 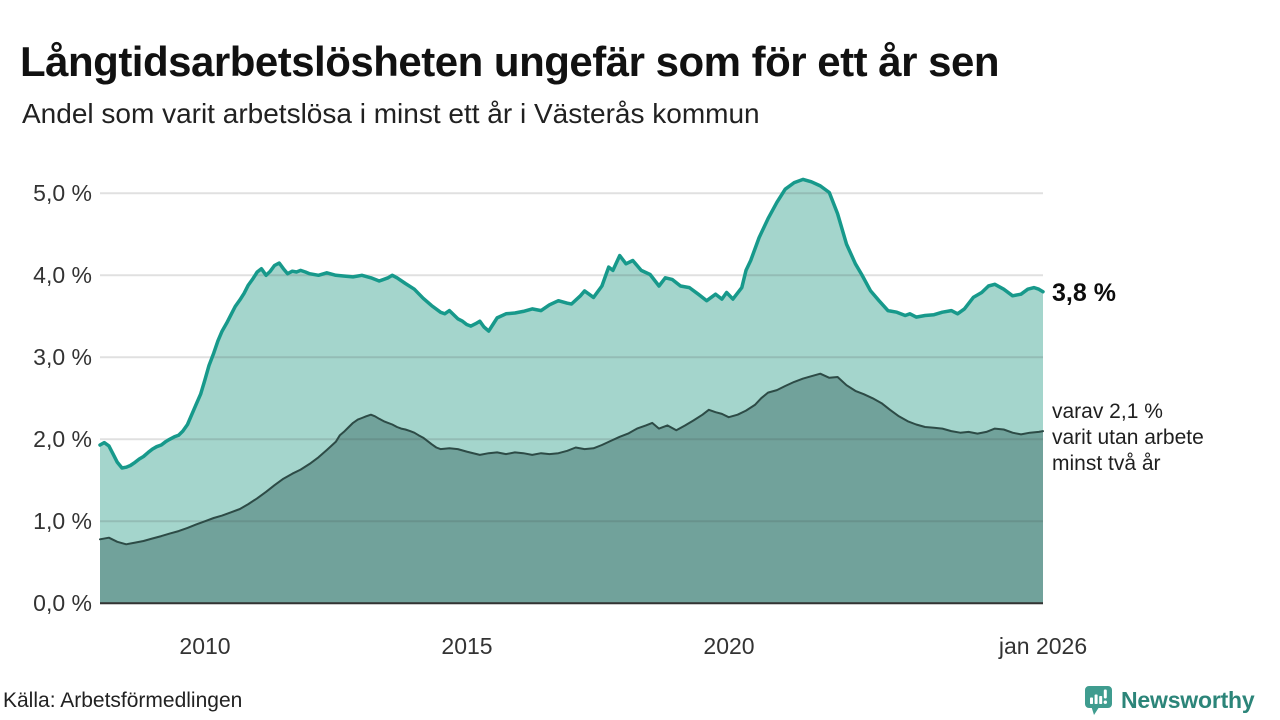 I want to click on y-axis-label-1: 1,0 %, so click(x=62, y=521).